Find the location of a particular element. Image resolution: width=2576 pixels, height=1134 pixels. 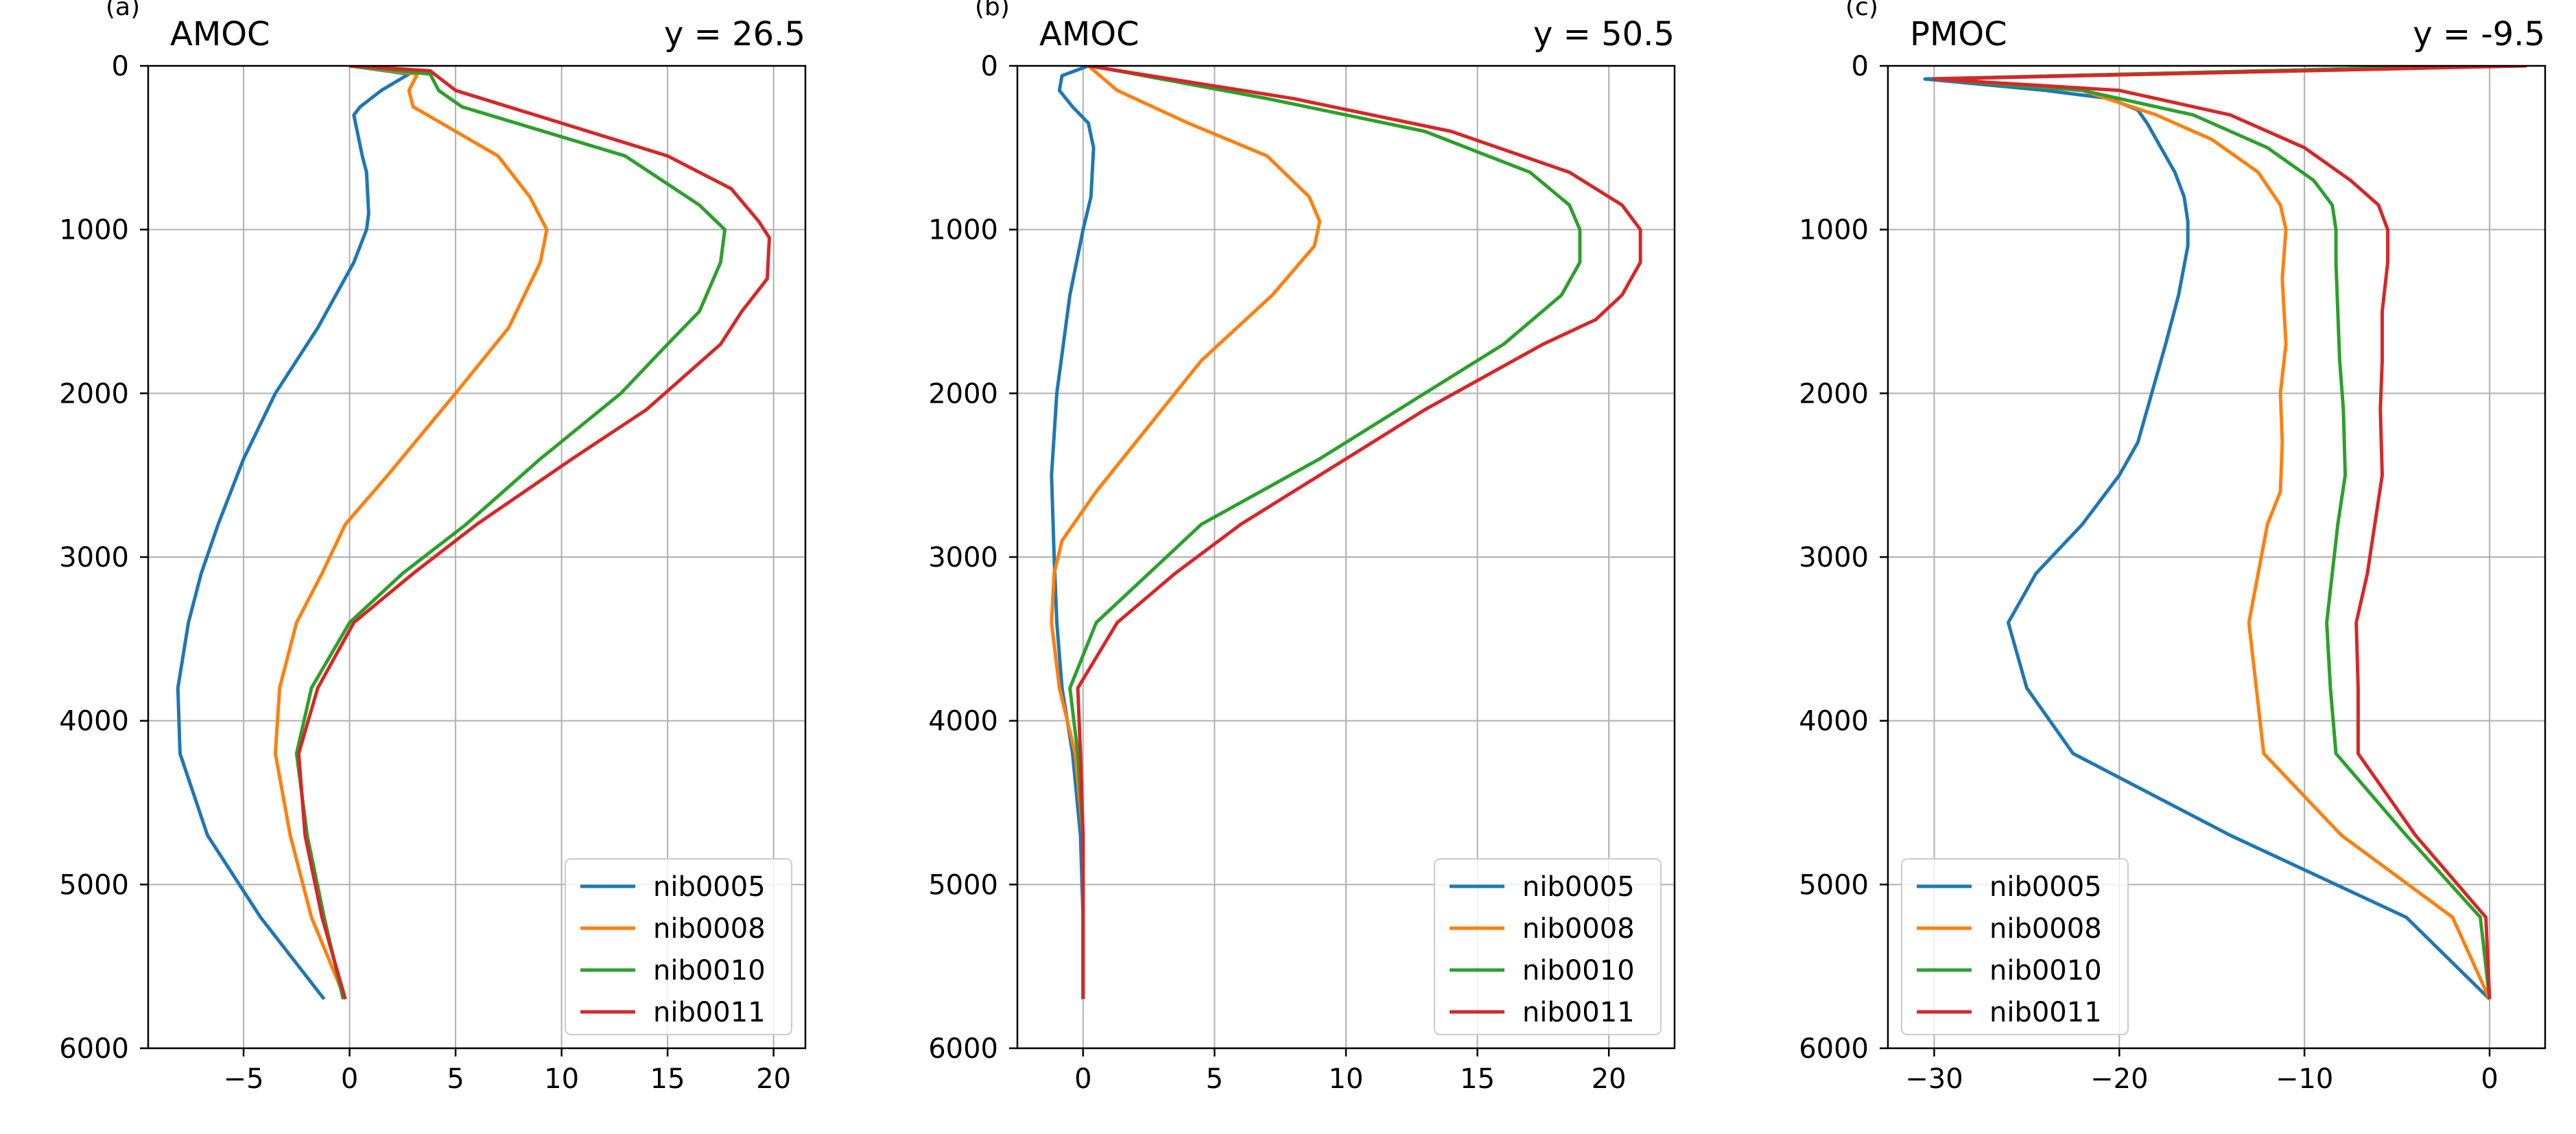

panel-title: PMOC is located at coordinates (1958, 34).